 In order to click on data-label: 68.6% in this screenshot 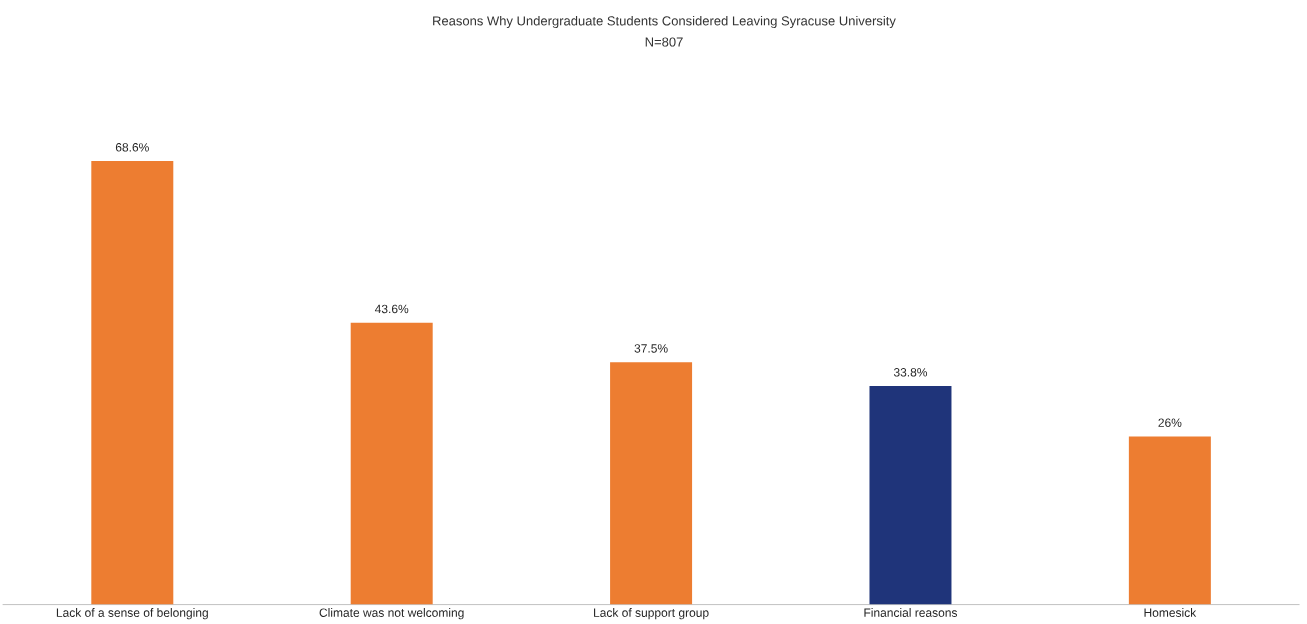, I will do `click(132, 147)`.